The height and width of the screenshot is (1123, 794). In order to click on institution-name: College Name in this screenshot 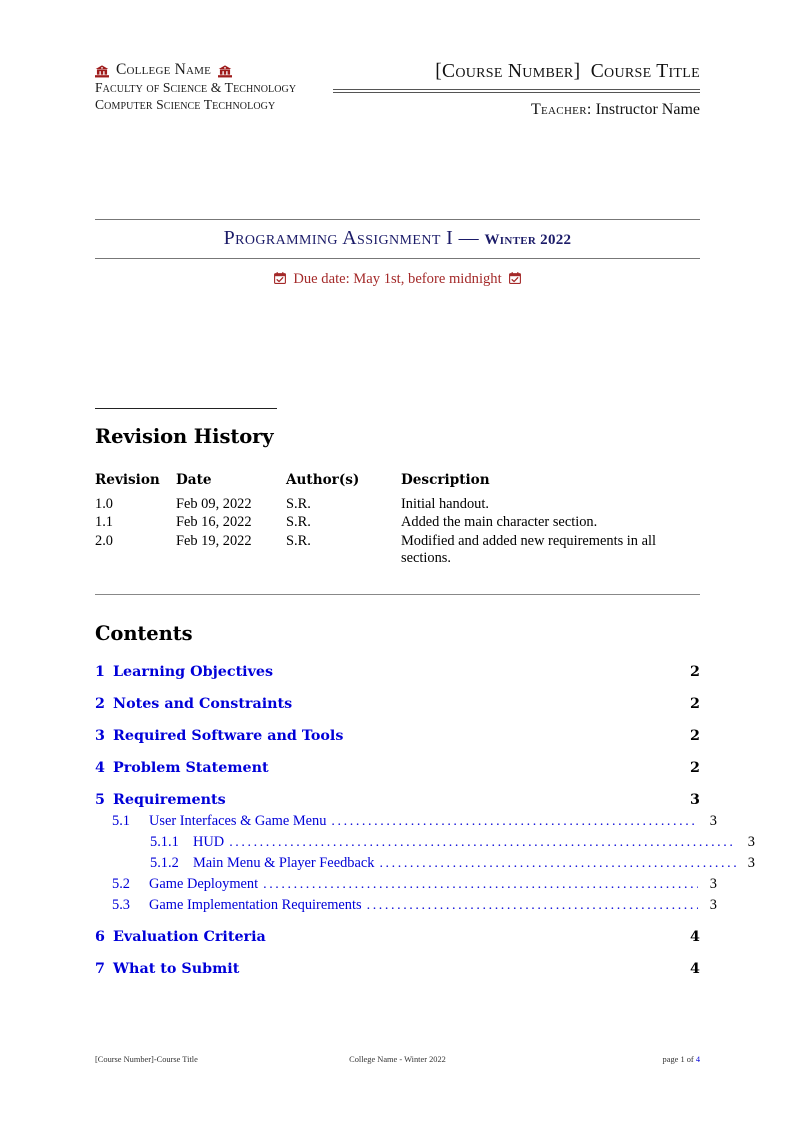, I will do `click(164, 69)`.